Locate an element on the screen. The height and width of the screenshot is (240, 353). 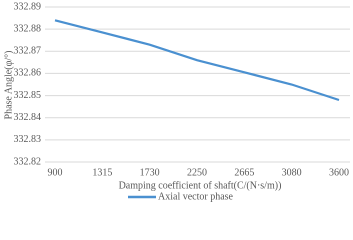
y-axis-label: Phase Angle(φ/°) is located at coordinates (8, 85).